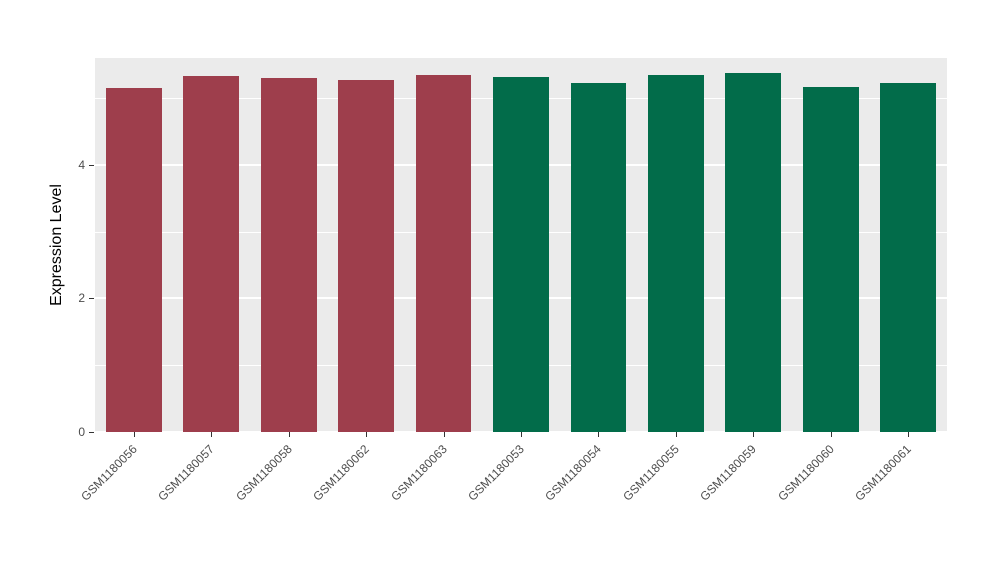 The image size is (1000, 580). What do you see at coordinates (263, 473) in the screenshot?
I see `x-tick-label: GSM1180058` at bounding box center [263, 473].